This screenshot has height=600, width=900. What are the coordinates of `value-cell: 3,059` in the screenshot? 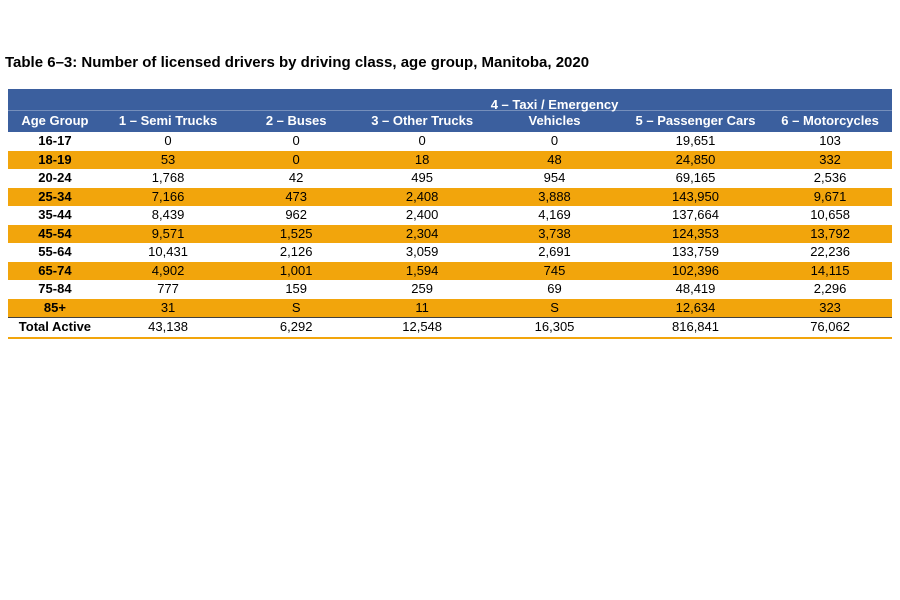 It's located at (422, 252).